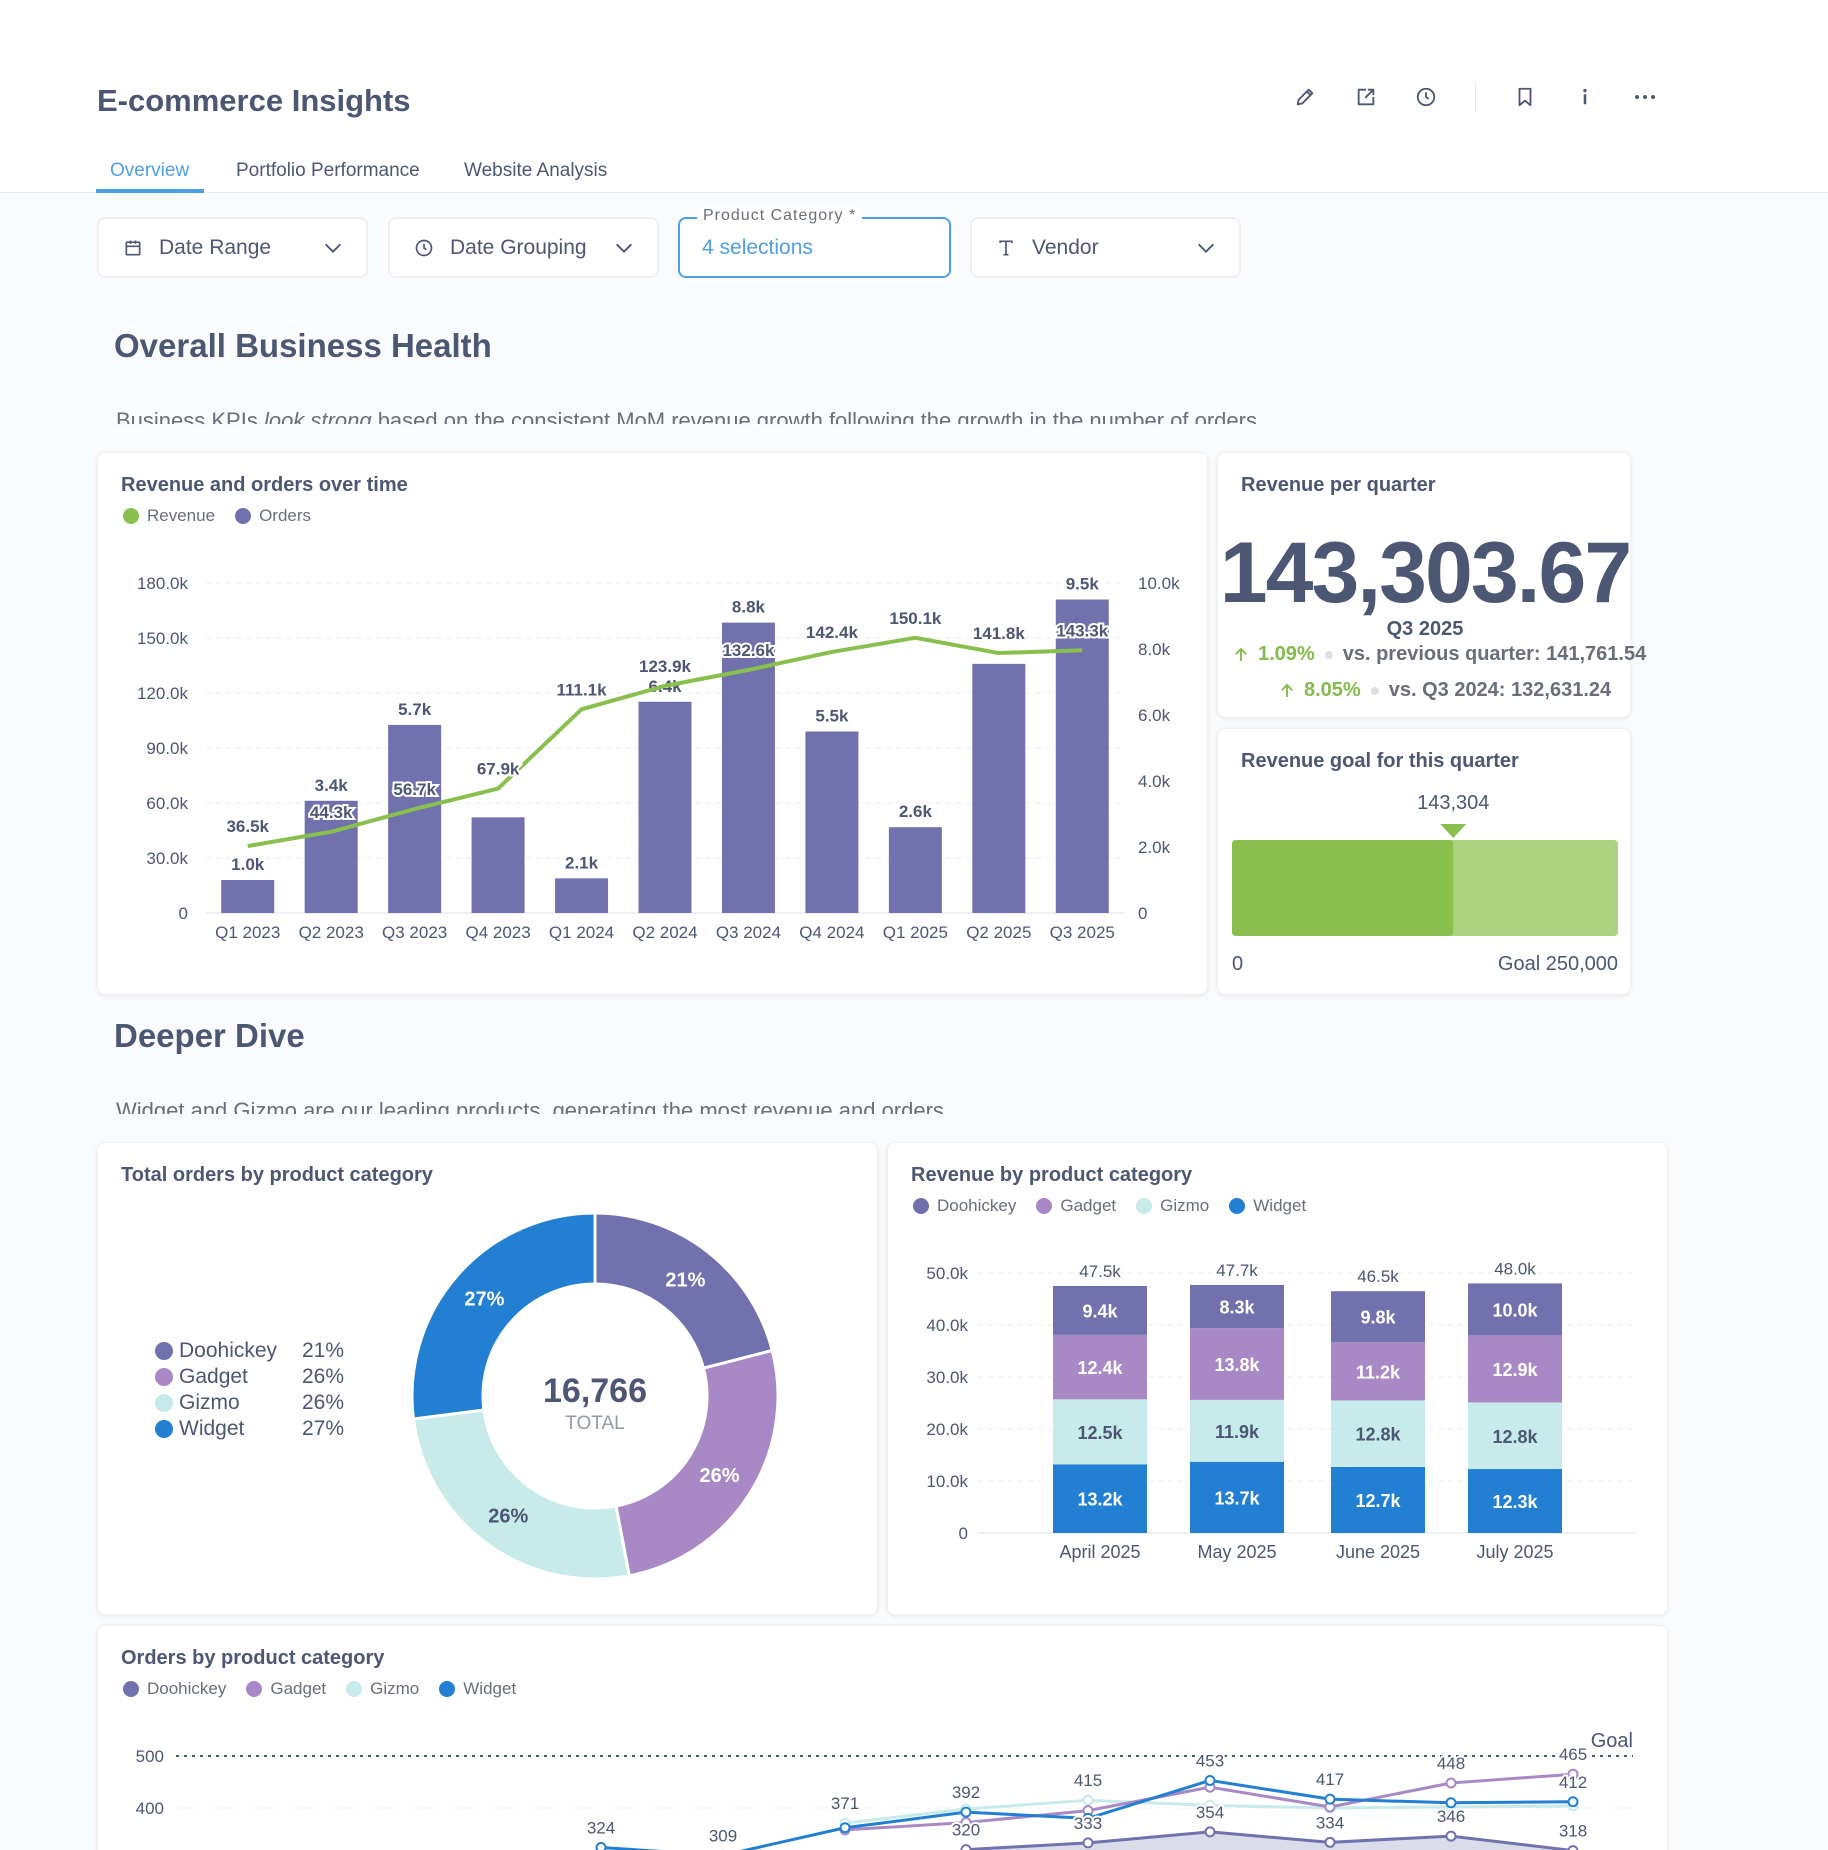  I want to click on bar-segment-label: 12.8k, so click(1515, 1437).